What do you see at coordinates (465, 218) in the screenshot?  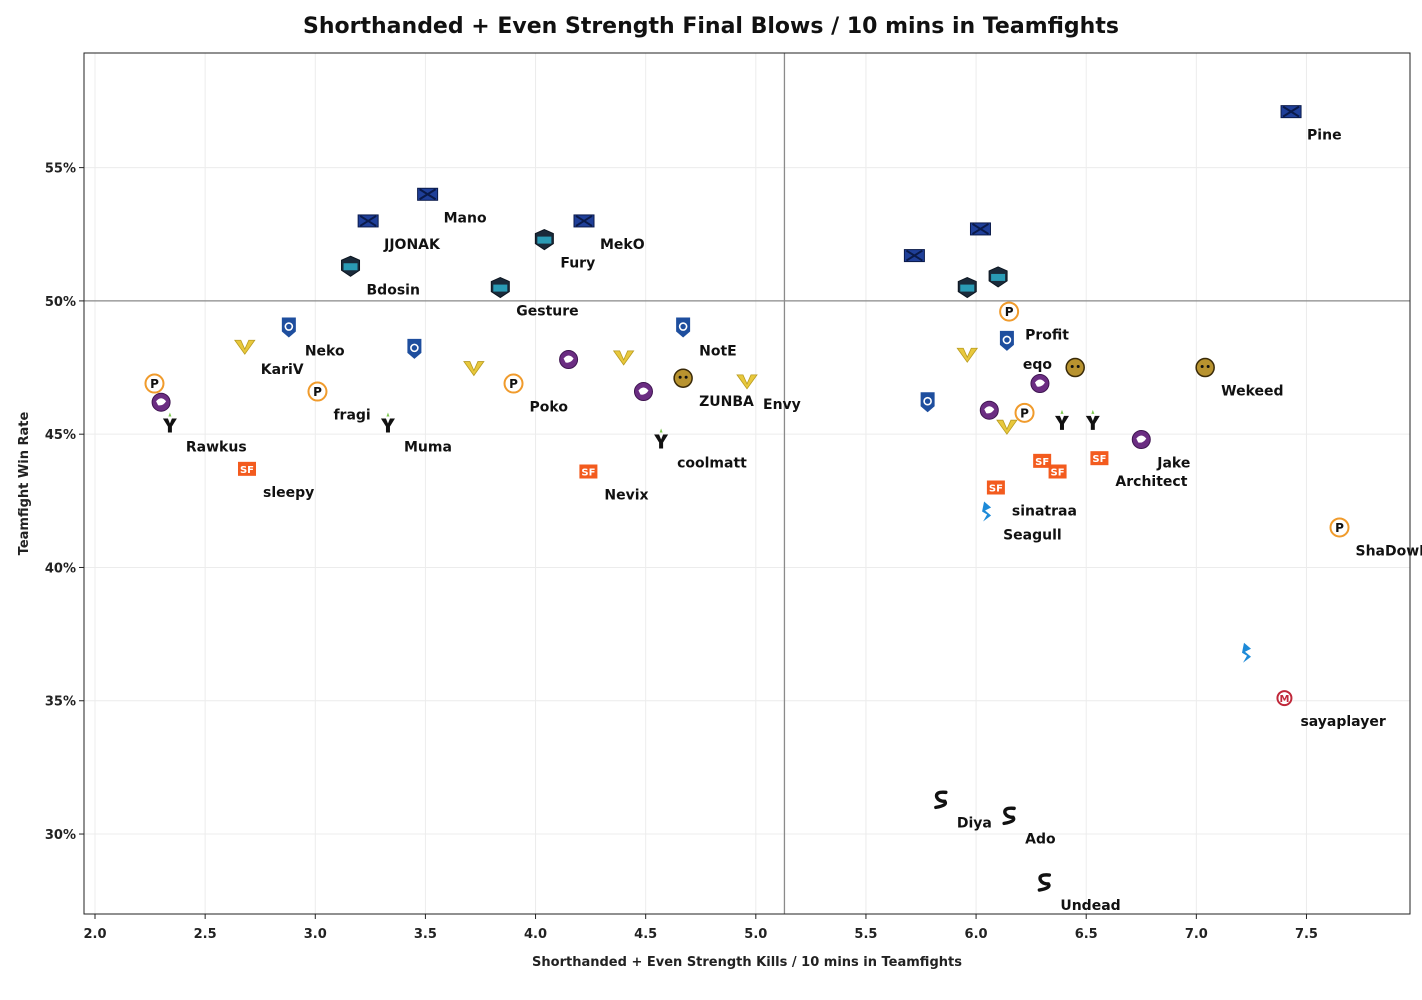 I see `player-label: Mano` at bounding box center [465, 218].